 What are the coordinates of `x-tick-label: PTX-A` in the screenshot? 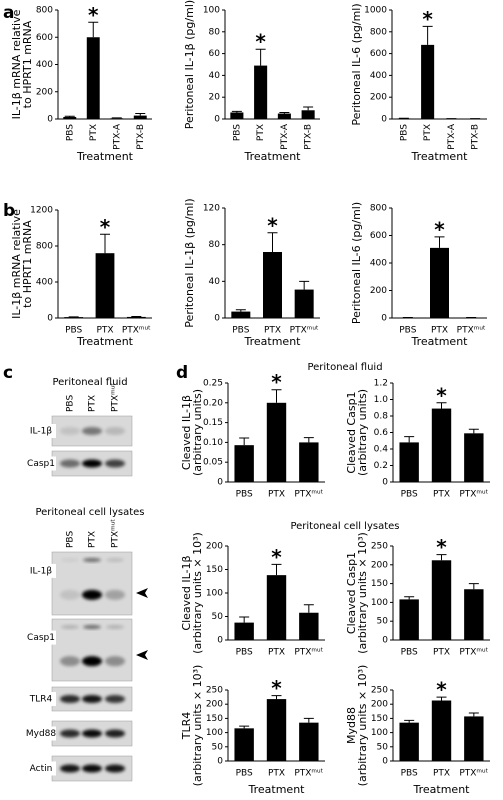 It's located at (452, 136).